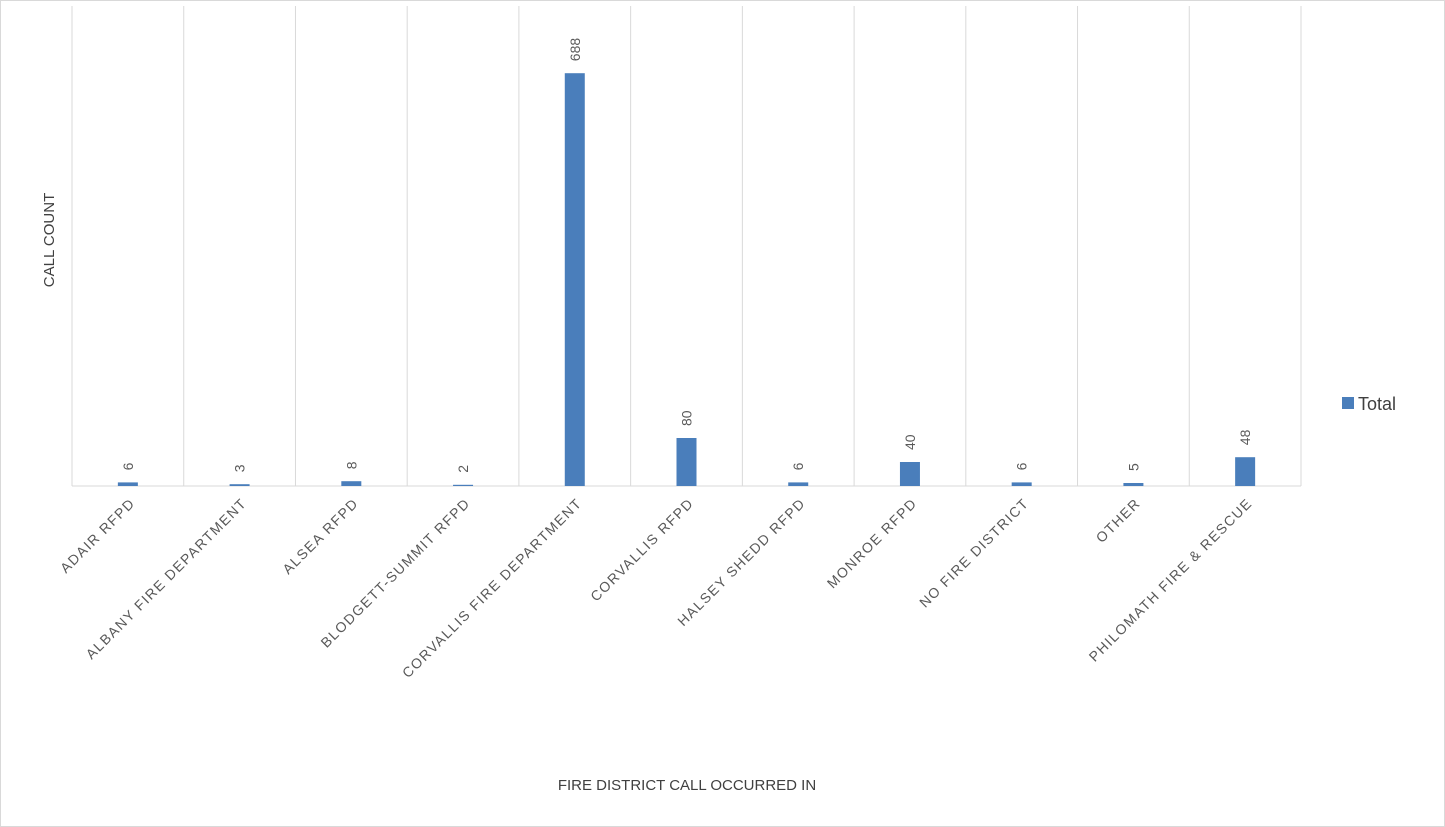 The image size is (1445, 827). What do you see at coordinates (240, 468) in the screenshot?
I see `data-label: 3` at bounding box center [240, 468].